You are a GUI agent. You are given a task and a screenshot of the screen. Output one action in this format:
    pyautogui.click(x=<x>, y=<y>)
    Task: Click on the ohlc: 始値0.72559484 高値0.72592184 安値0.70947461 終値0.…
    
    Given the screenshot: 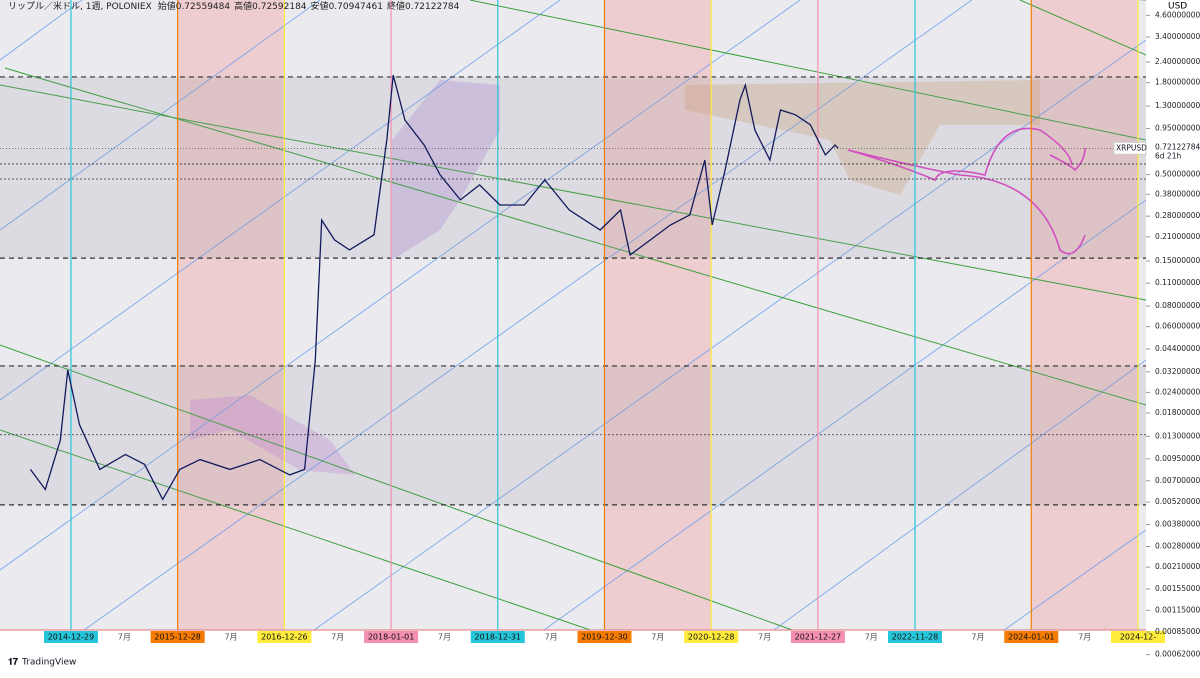 What is the action you would take?
    pyautogui.click(x=309, y=6)
    